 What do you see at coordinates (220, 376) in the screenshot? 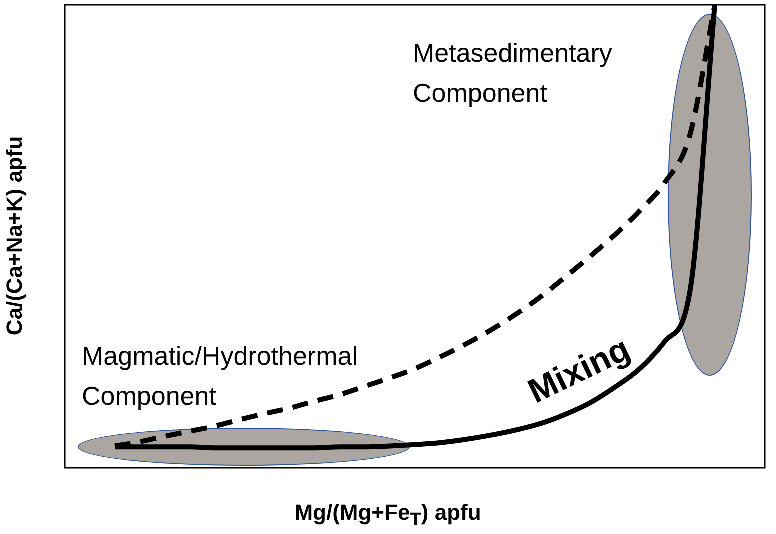
I see `annotation: Magmatic/Hydrothermal Component` at bounding box center [220, 376].